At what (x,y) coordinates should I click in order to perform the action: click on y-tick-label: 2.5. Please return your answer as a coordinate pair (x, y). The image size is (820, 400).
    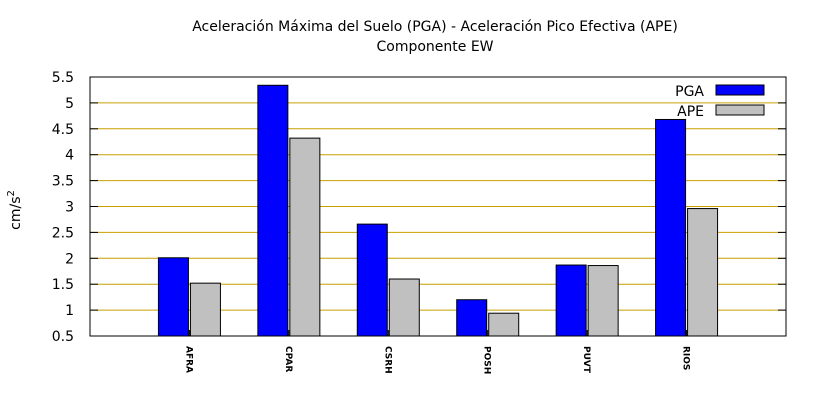
    Looking at the image, I should click on (63, 233).